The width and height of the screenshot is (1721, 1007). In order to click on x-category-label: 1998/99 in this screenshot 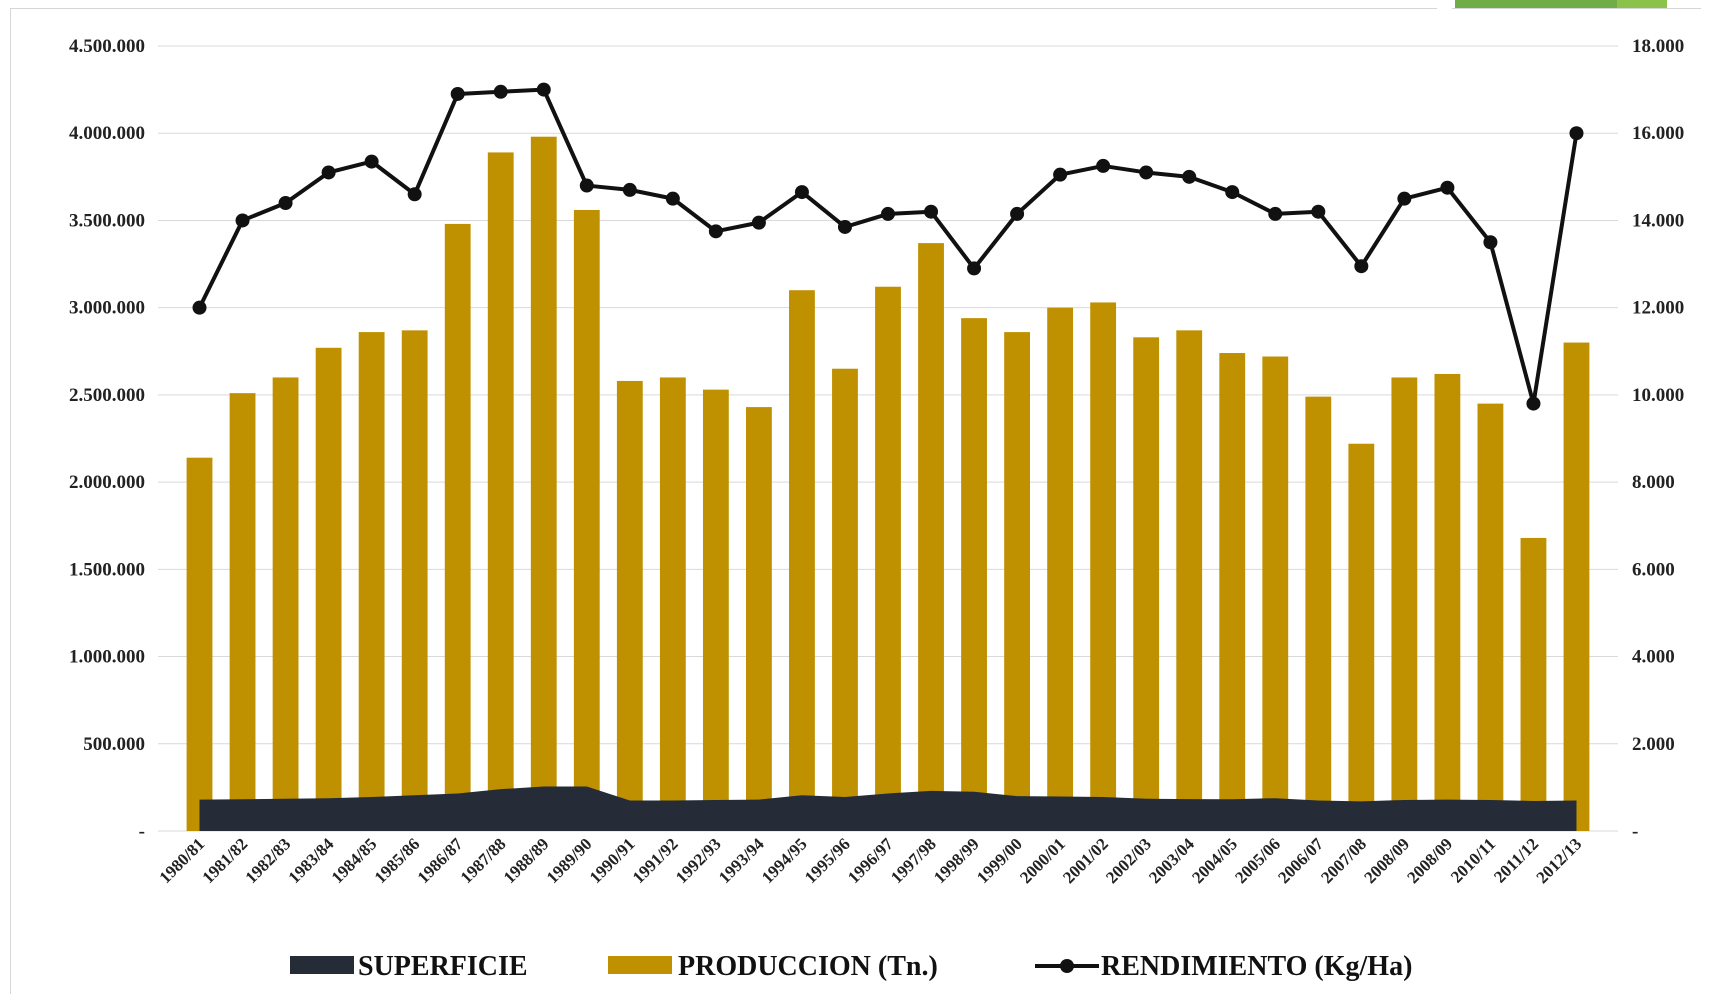, I will do `click(956, 860)`.